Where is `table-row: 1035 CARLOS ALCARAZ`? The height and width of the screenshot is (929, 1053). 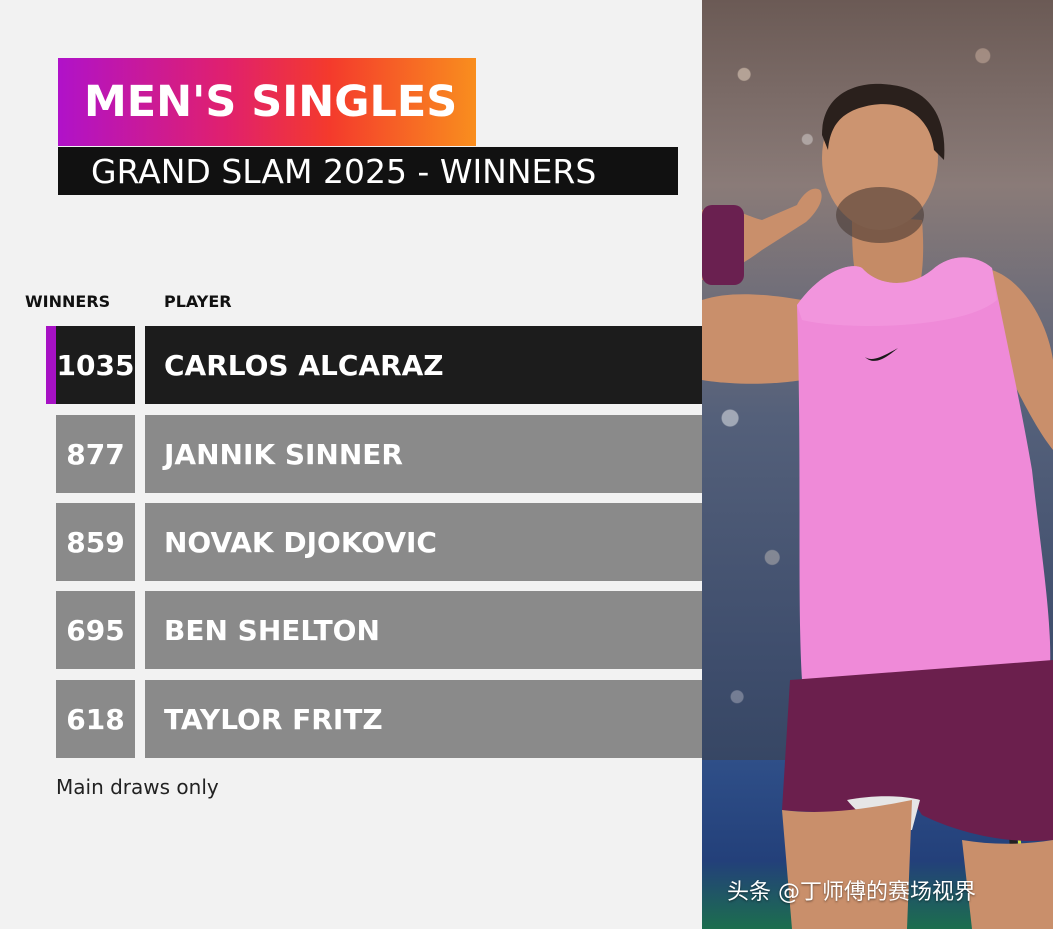 table-row: 1035 CARLOS ALCARAZ is located at coordinates (351, 365).